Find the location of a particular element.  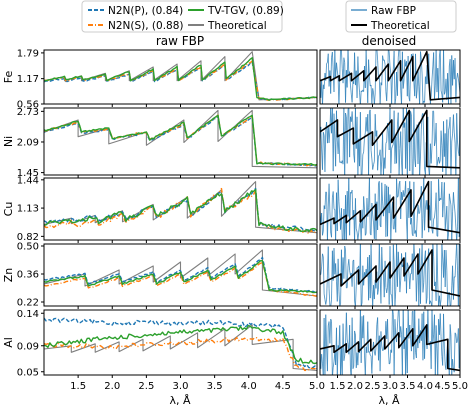

x-tick-label: 4.0 is located at coordinates (425, 386).